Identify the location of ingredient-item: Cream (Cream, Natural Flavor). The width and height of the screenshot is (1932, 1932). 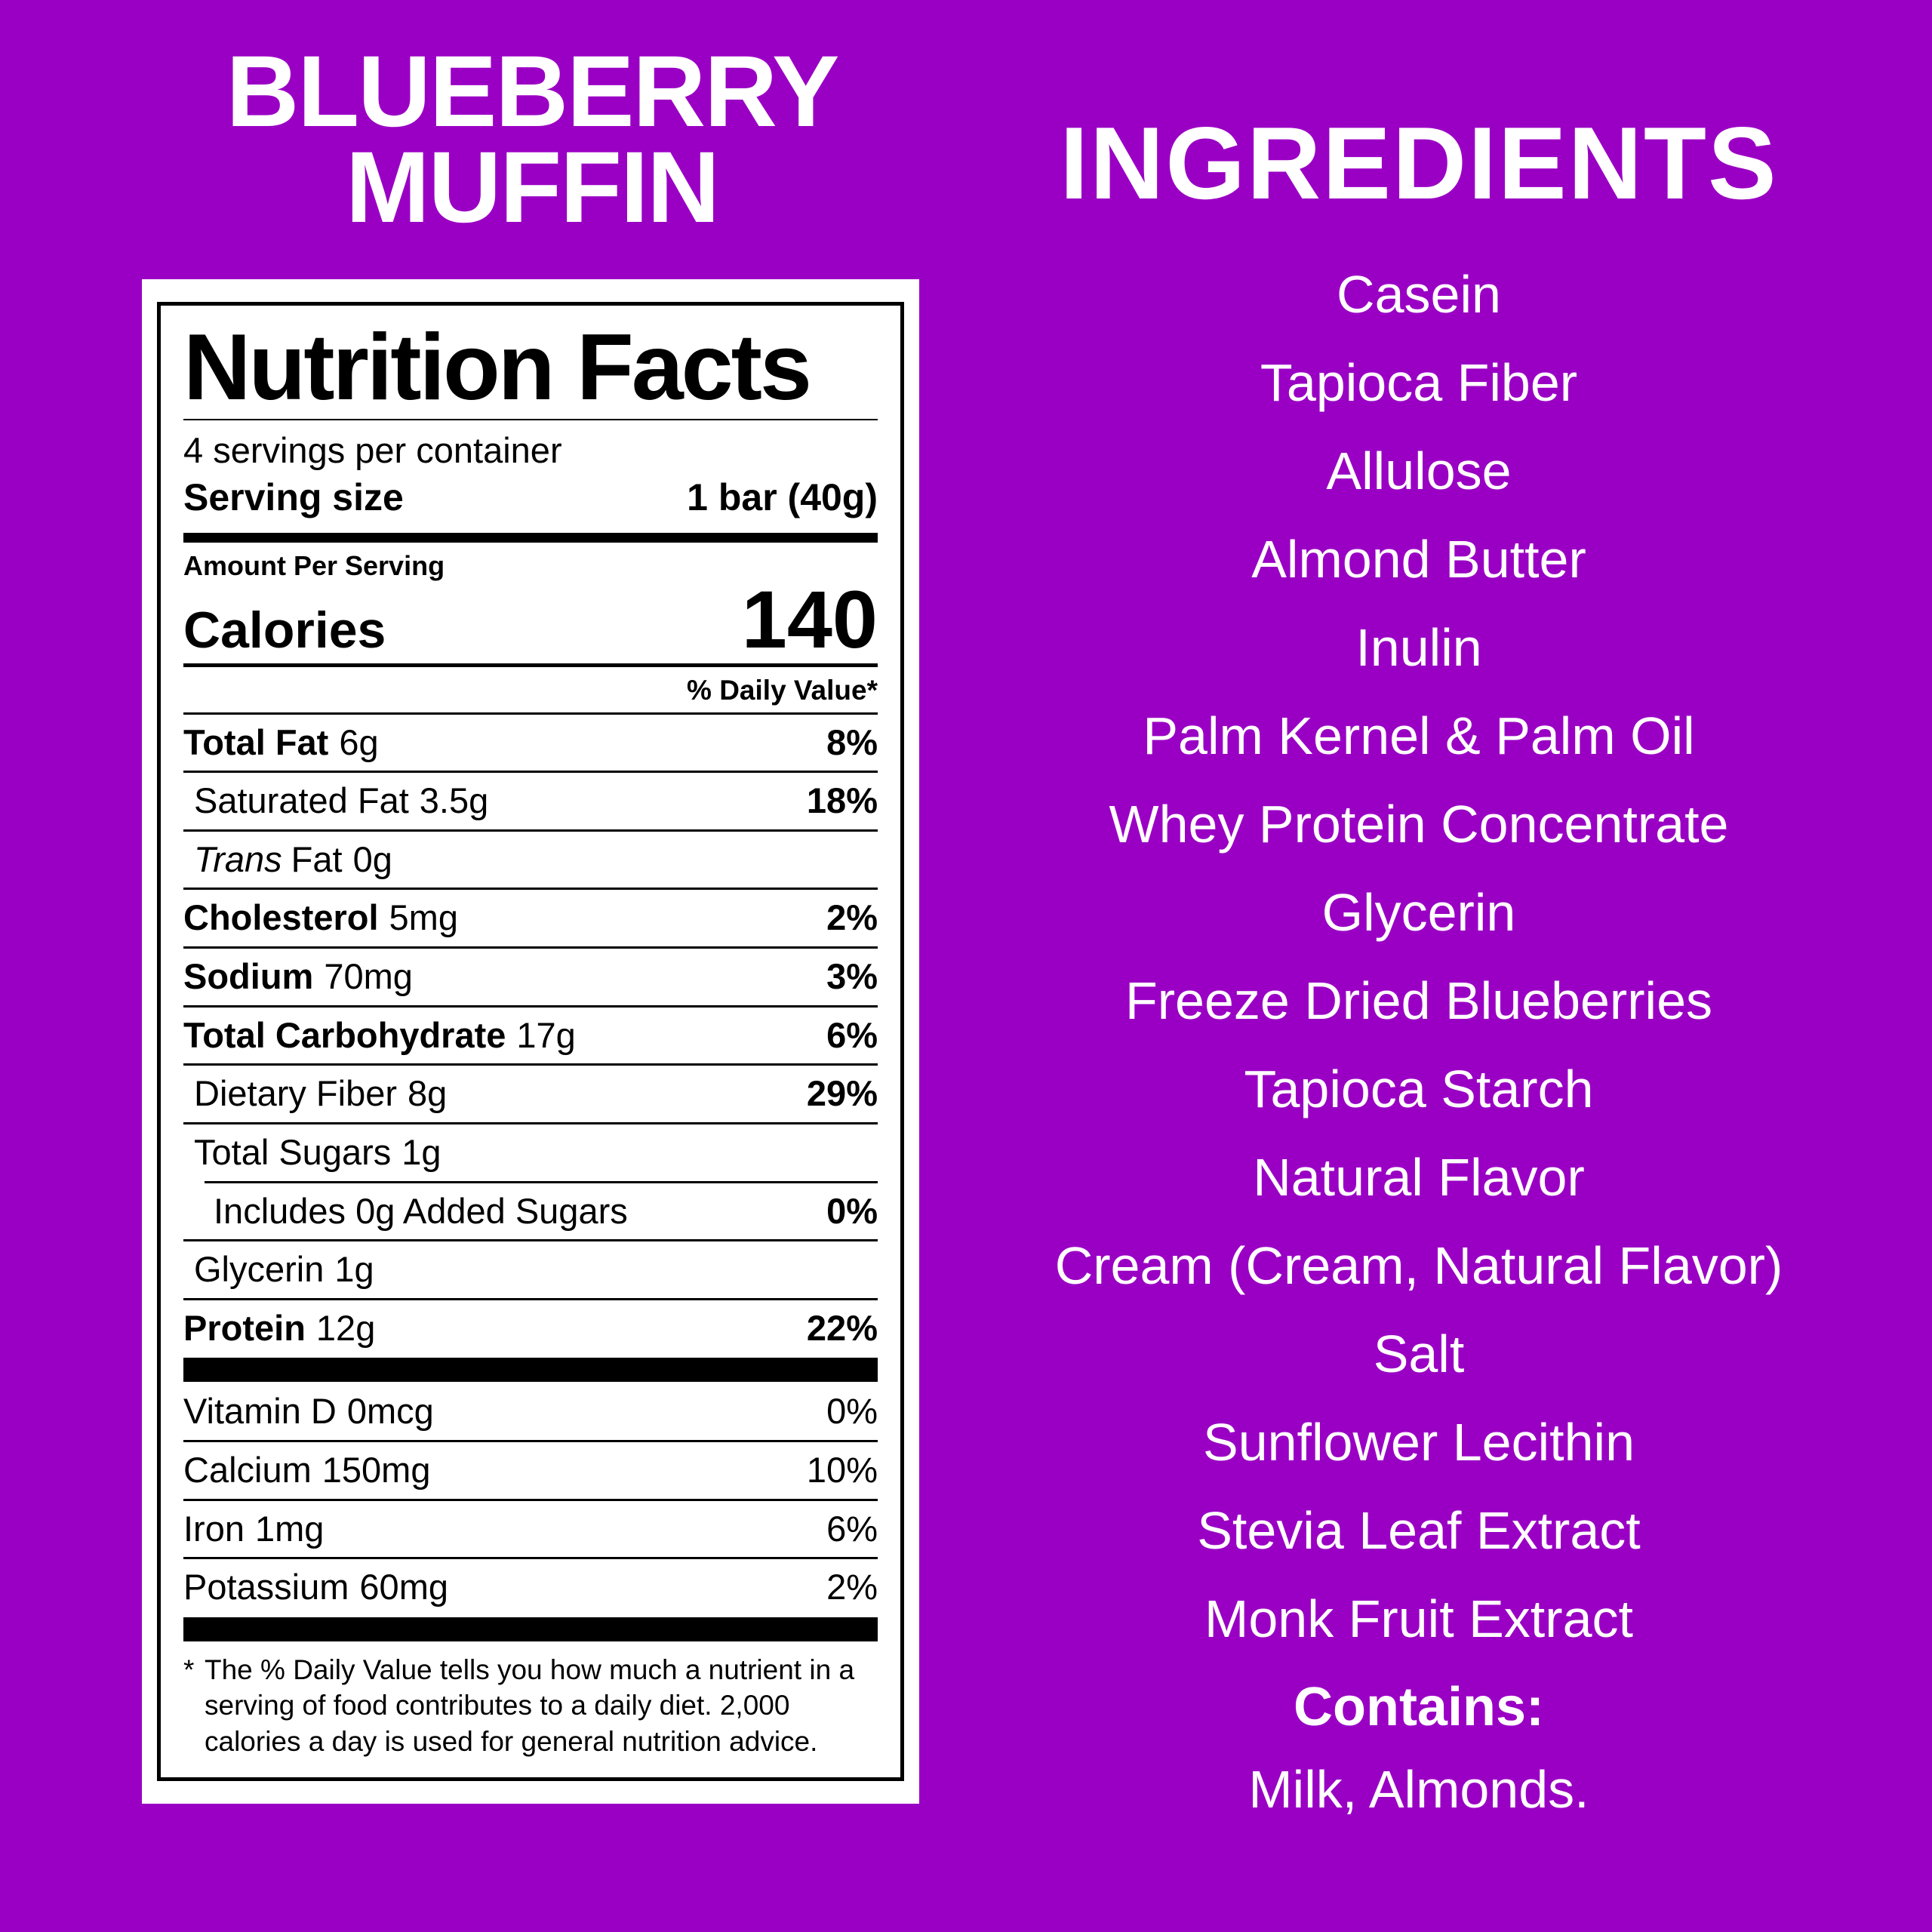
(1418, 1265).